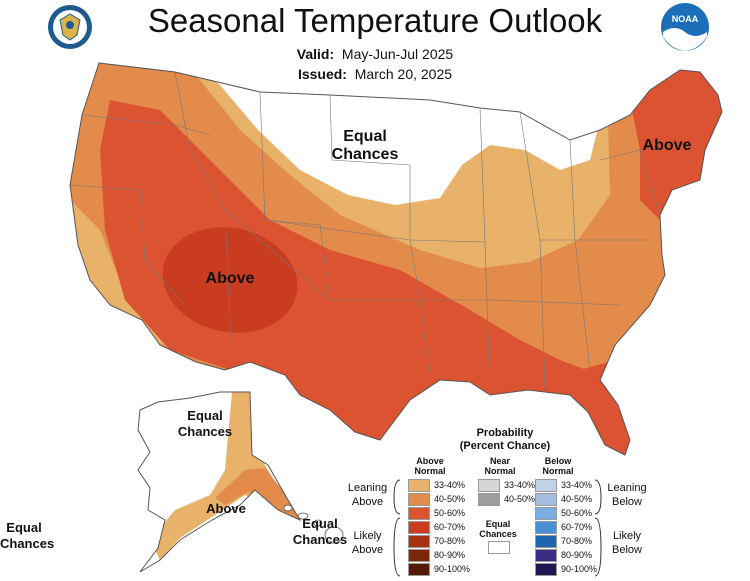  I want to click on legend-equal-chances: Equal Chances, so click(498, 529).